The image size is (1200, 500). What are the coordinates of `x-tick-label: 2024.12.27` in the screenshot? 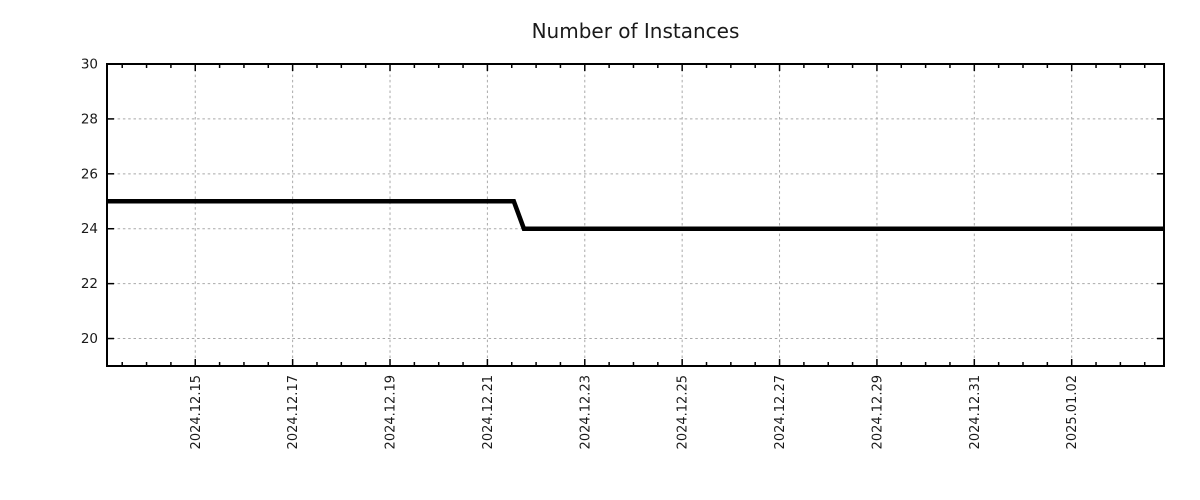 It's located at (780, 412).